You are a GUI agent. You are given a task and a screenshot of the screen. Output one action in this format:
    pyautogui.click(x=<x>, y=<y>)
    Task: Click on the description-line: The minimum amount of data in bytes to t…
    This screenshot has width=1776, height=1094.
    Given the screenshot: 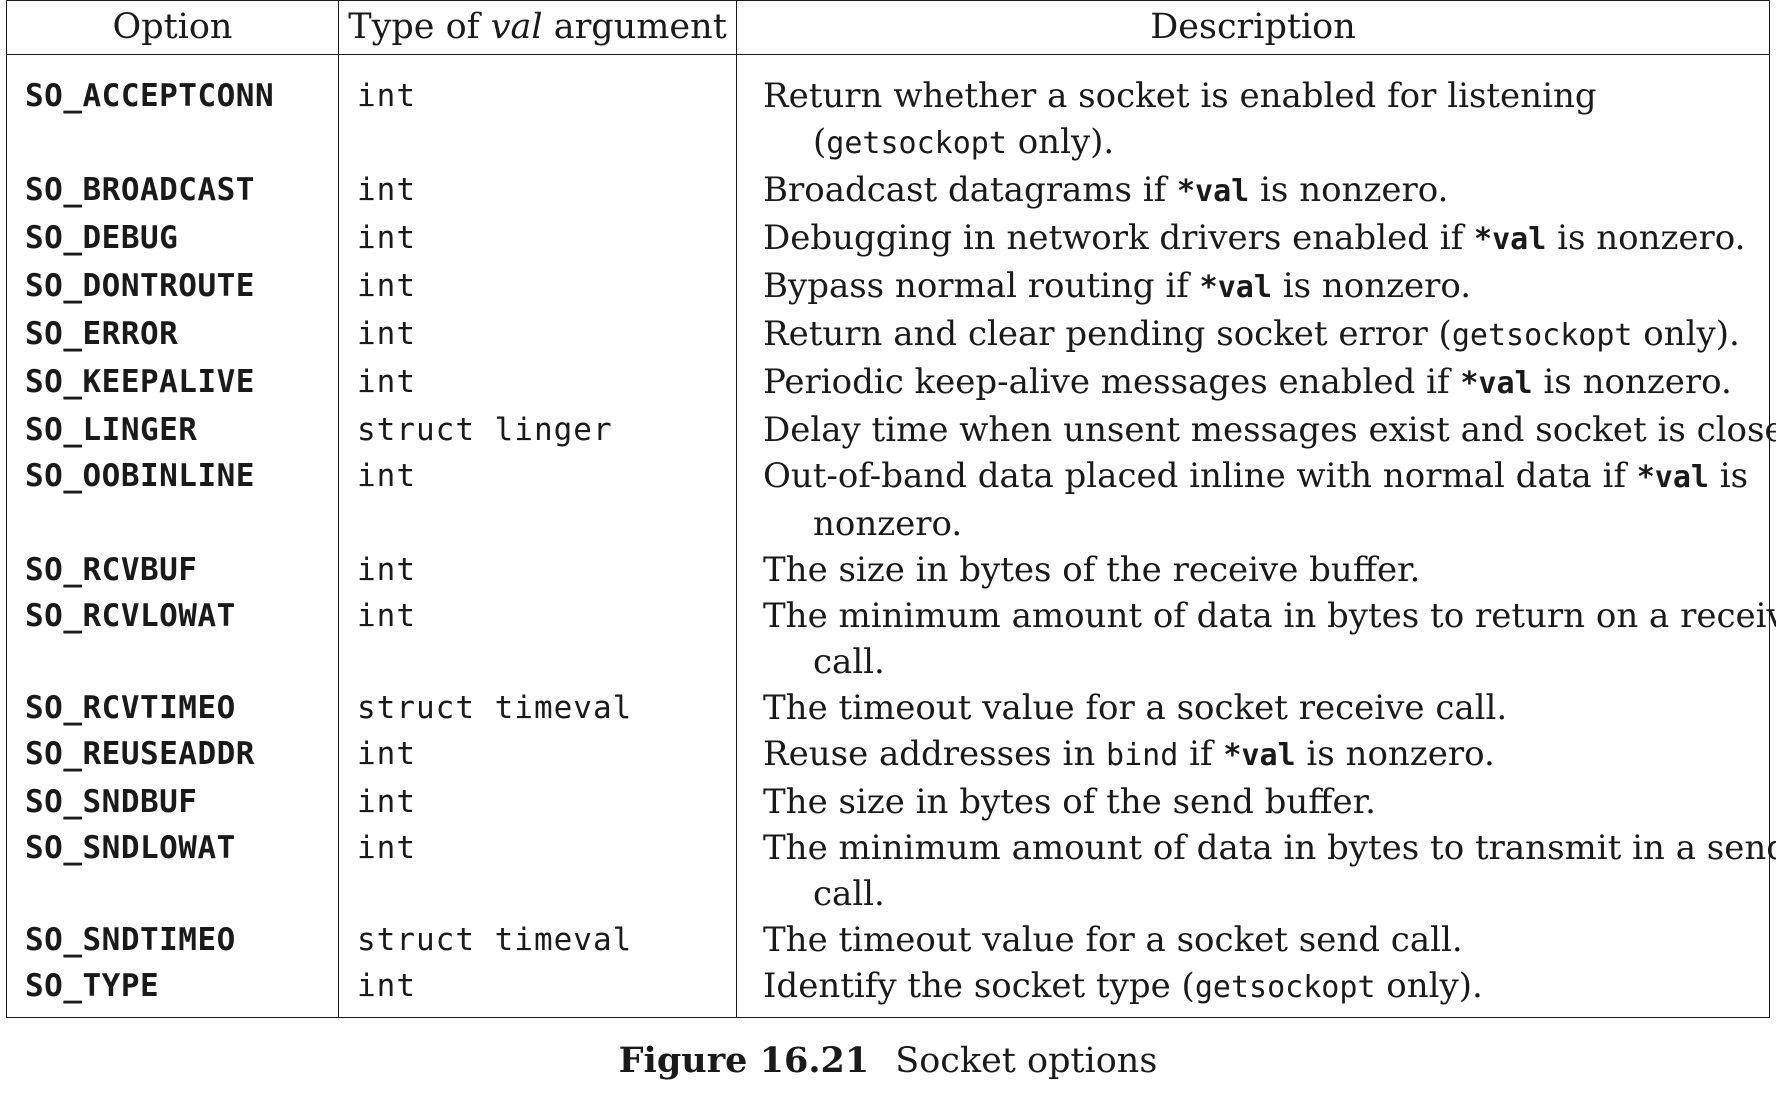 What is the action you would take?
    pyautogui.click(x=1269, y=848)
    